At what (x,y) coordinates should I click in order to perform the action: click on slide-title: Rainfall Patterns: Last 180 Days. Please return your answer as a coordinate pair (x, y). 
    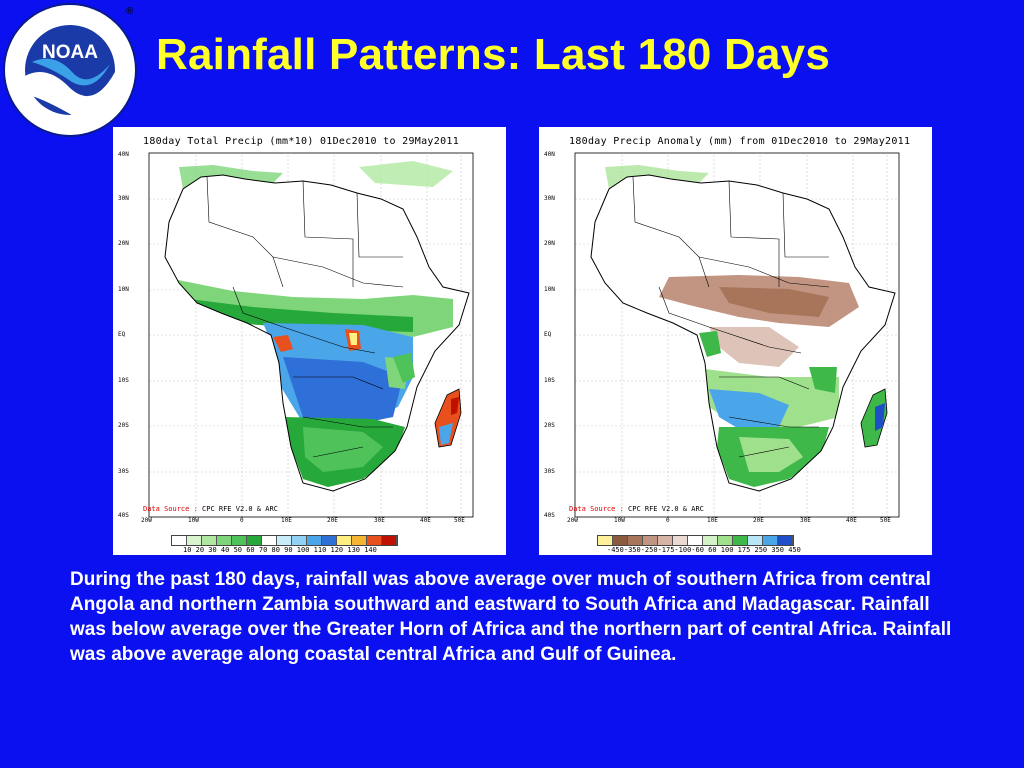
    Looking at the image, I should click on (493, 54).